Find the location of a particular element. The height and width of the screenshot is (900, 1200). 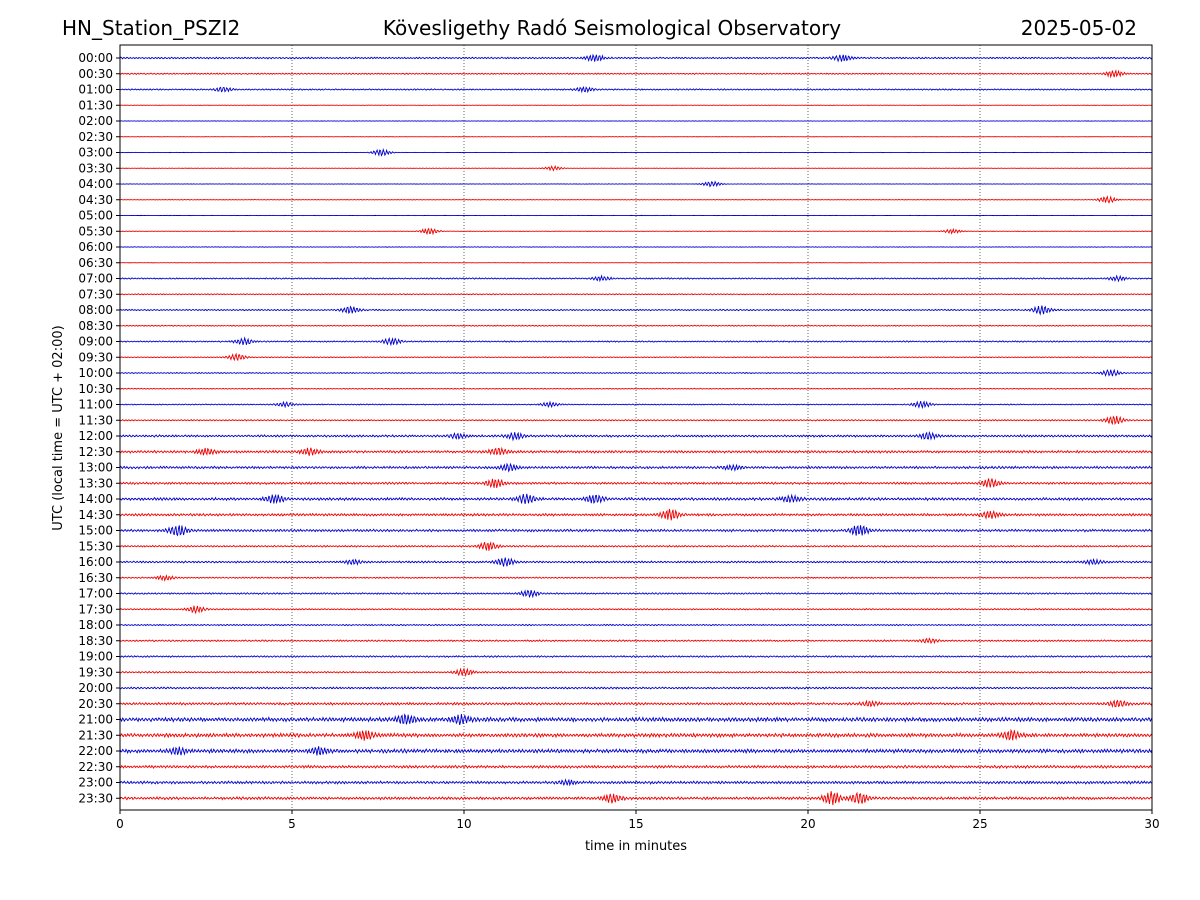

y-tick-label: 06:00 is located at coordinates (95, 247).